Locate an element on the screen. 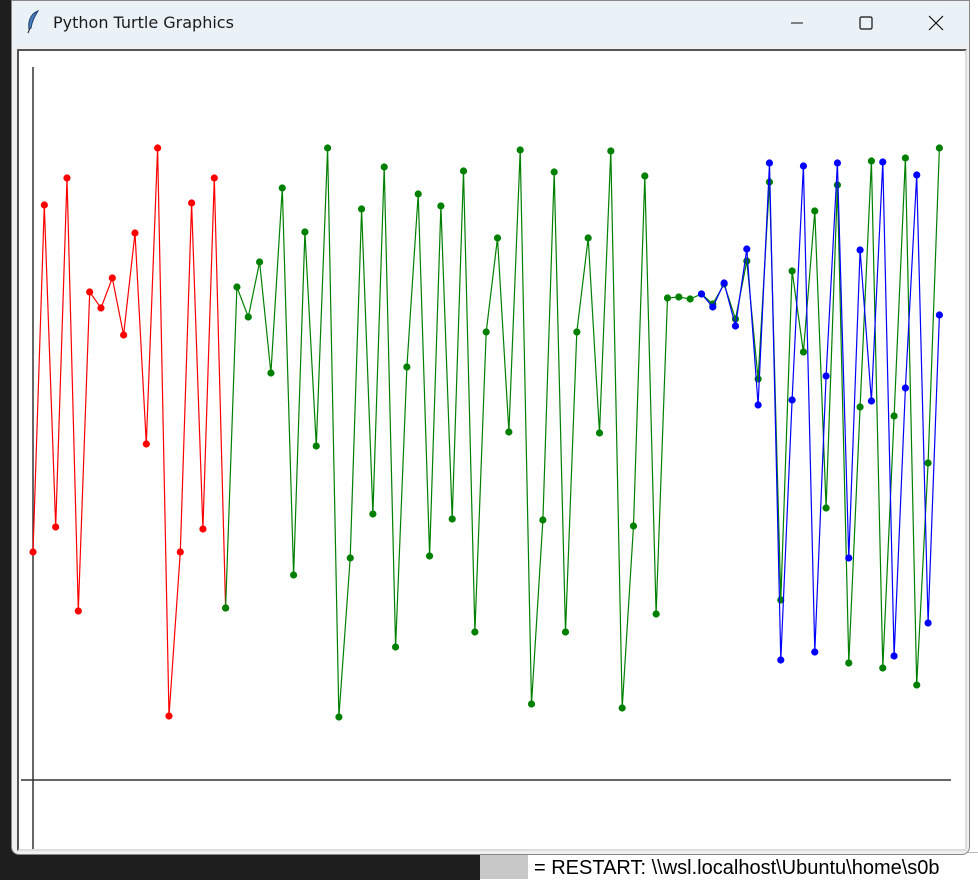 This screenshot has height=880, width=978. background-shell is located at coordinates (729, 866).